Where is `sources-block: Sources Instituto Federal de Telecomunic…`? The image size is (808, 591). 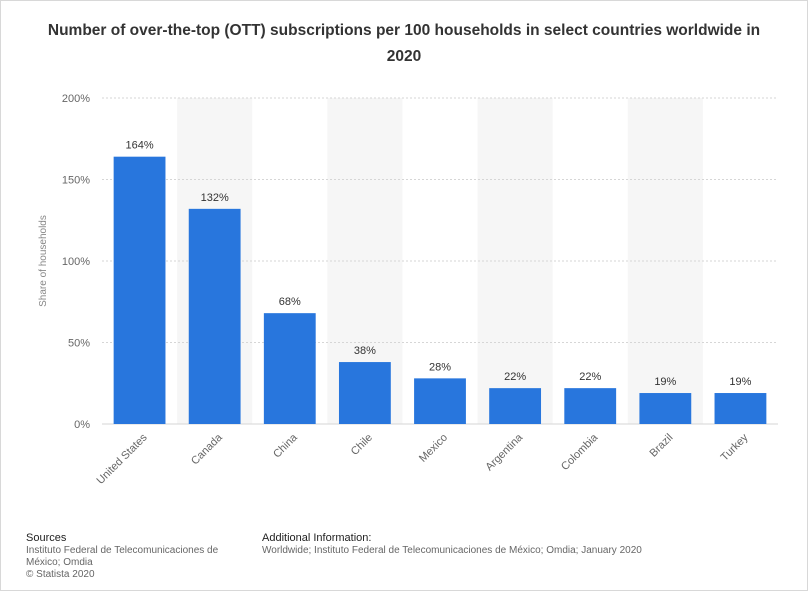 sources-block: Sources Instituto Federal de Telecomunic… is located at coordinates (136, 556).